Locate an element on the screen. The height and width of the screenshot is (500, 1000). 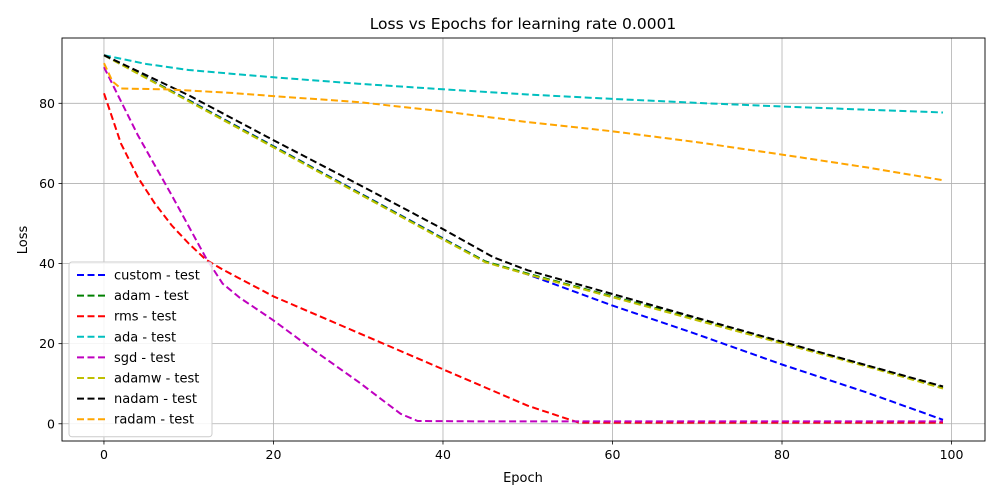
legend-label: sgd - test is located at coordinates (144, 358).